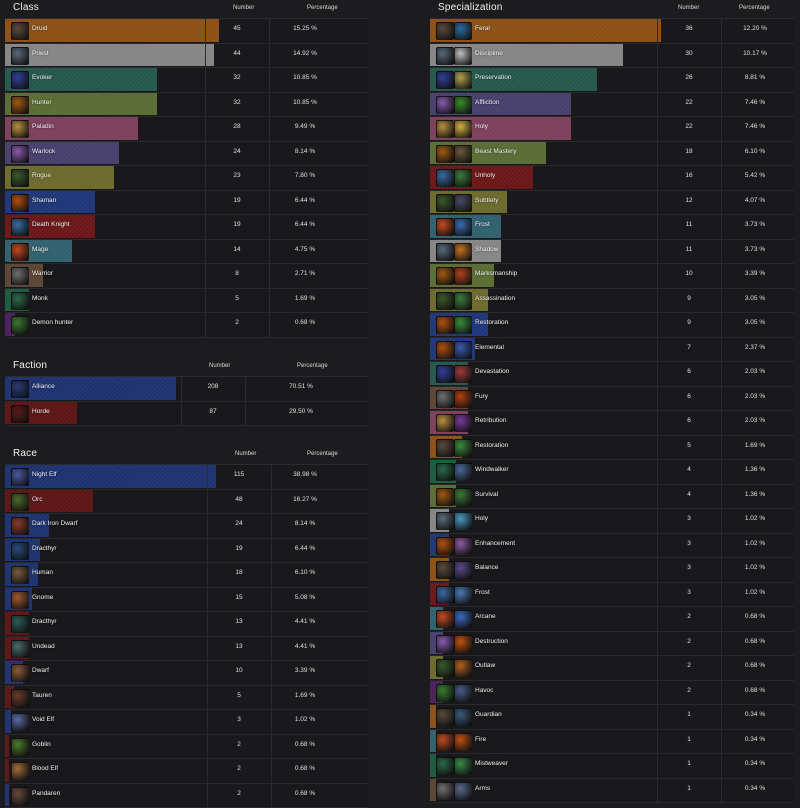 The height and width of the screenshot is (808, 800). What do you see at coordinates (463, 374) in the screenshot?
I see `devastation-spec-icon` at bounding box center [463, 374].